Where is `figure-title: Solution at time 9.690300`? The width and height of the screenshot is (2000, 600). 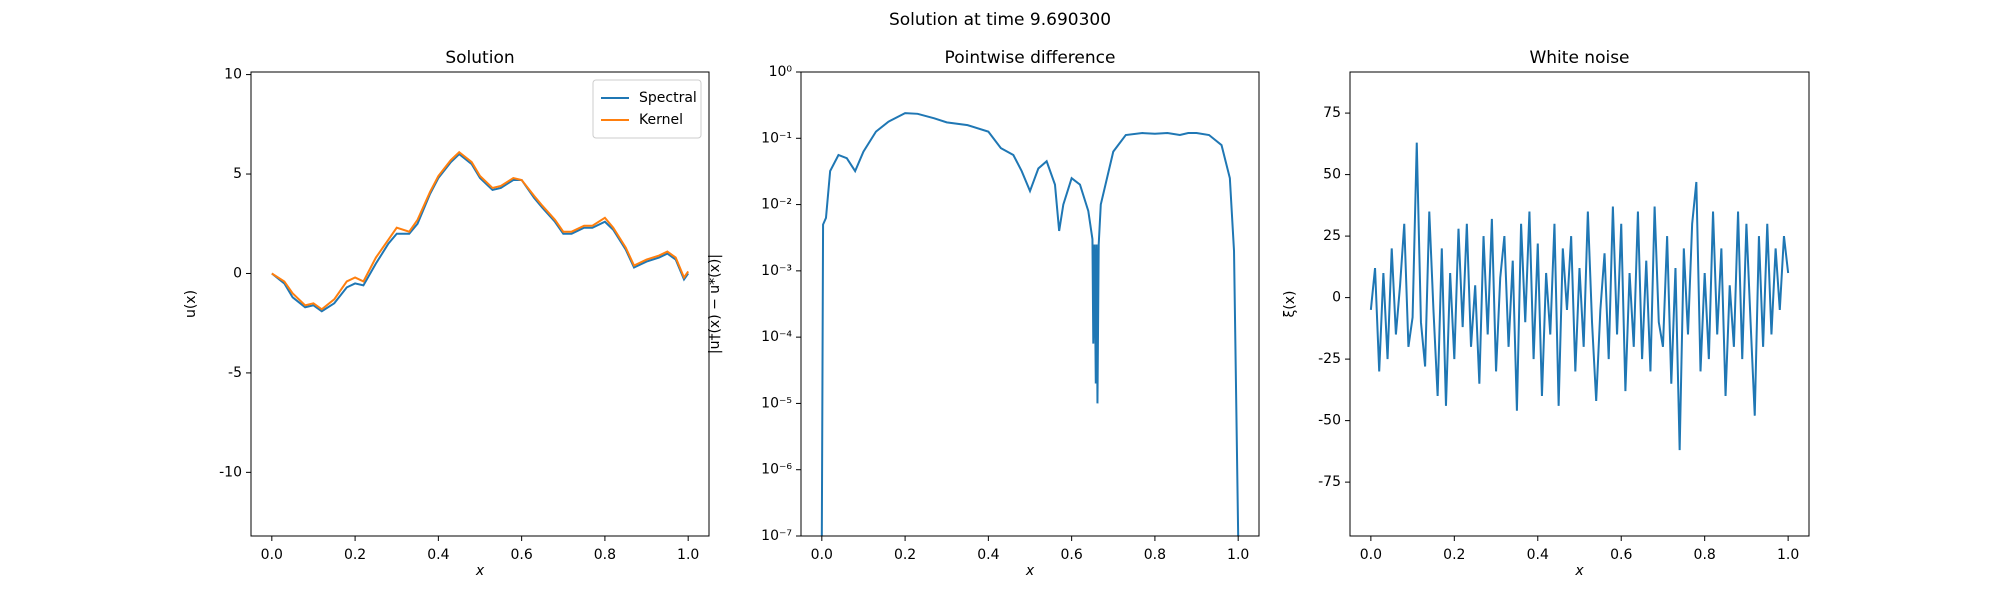 figure-title: Solution at time 9.690300 is located at coordinates (1000, 20).